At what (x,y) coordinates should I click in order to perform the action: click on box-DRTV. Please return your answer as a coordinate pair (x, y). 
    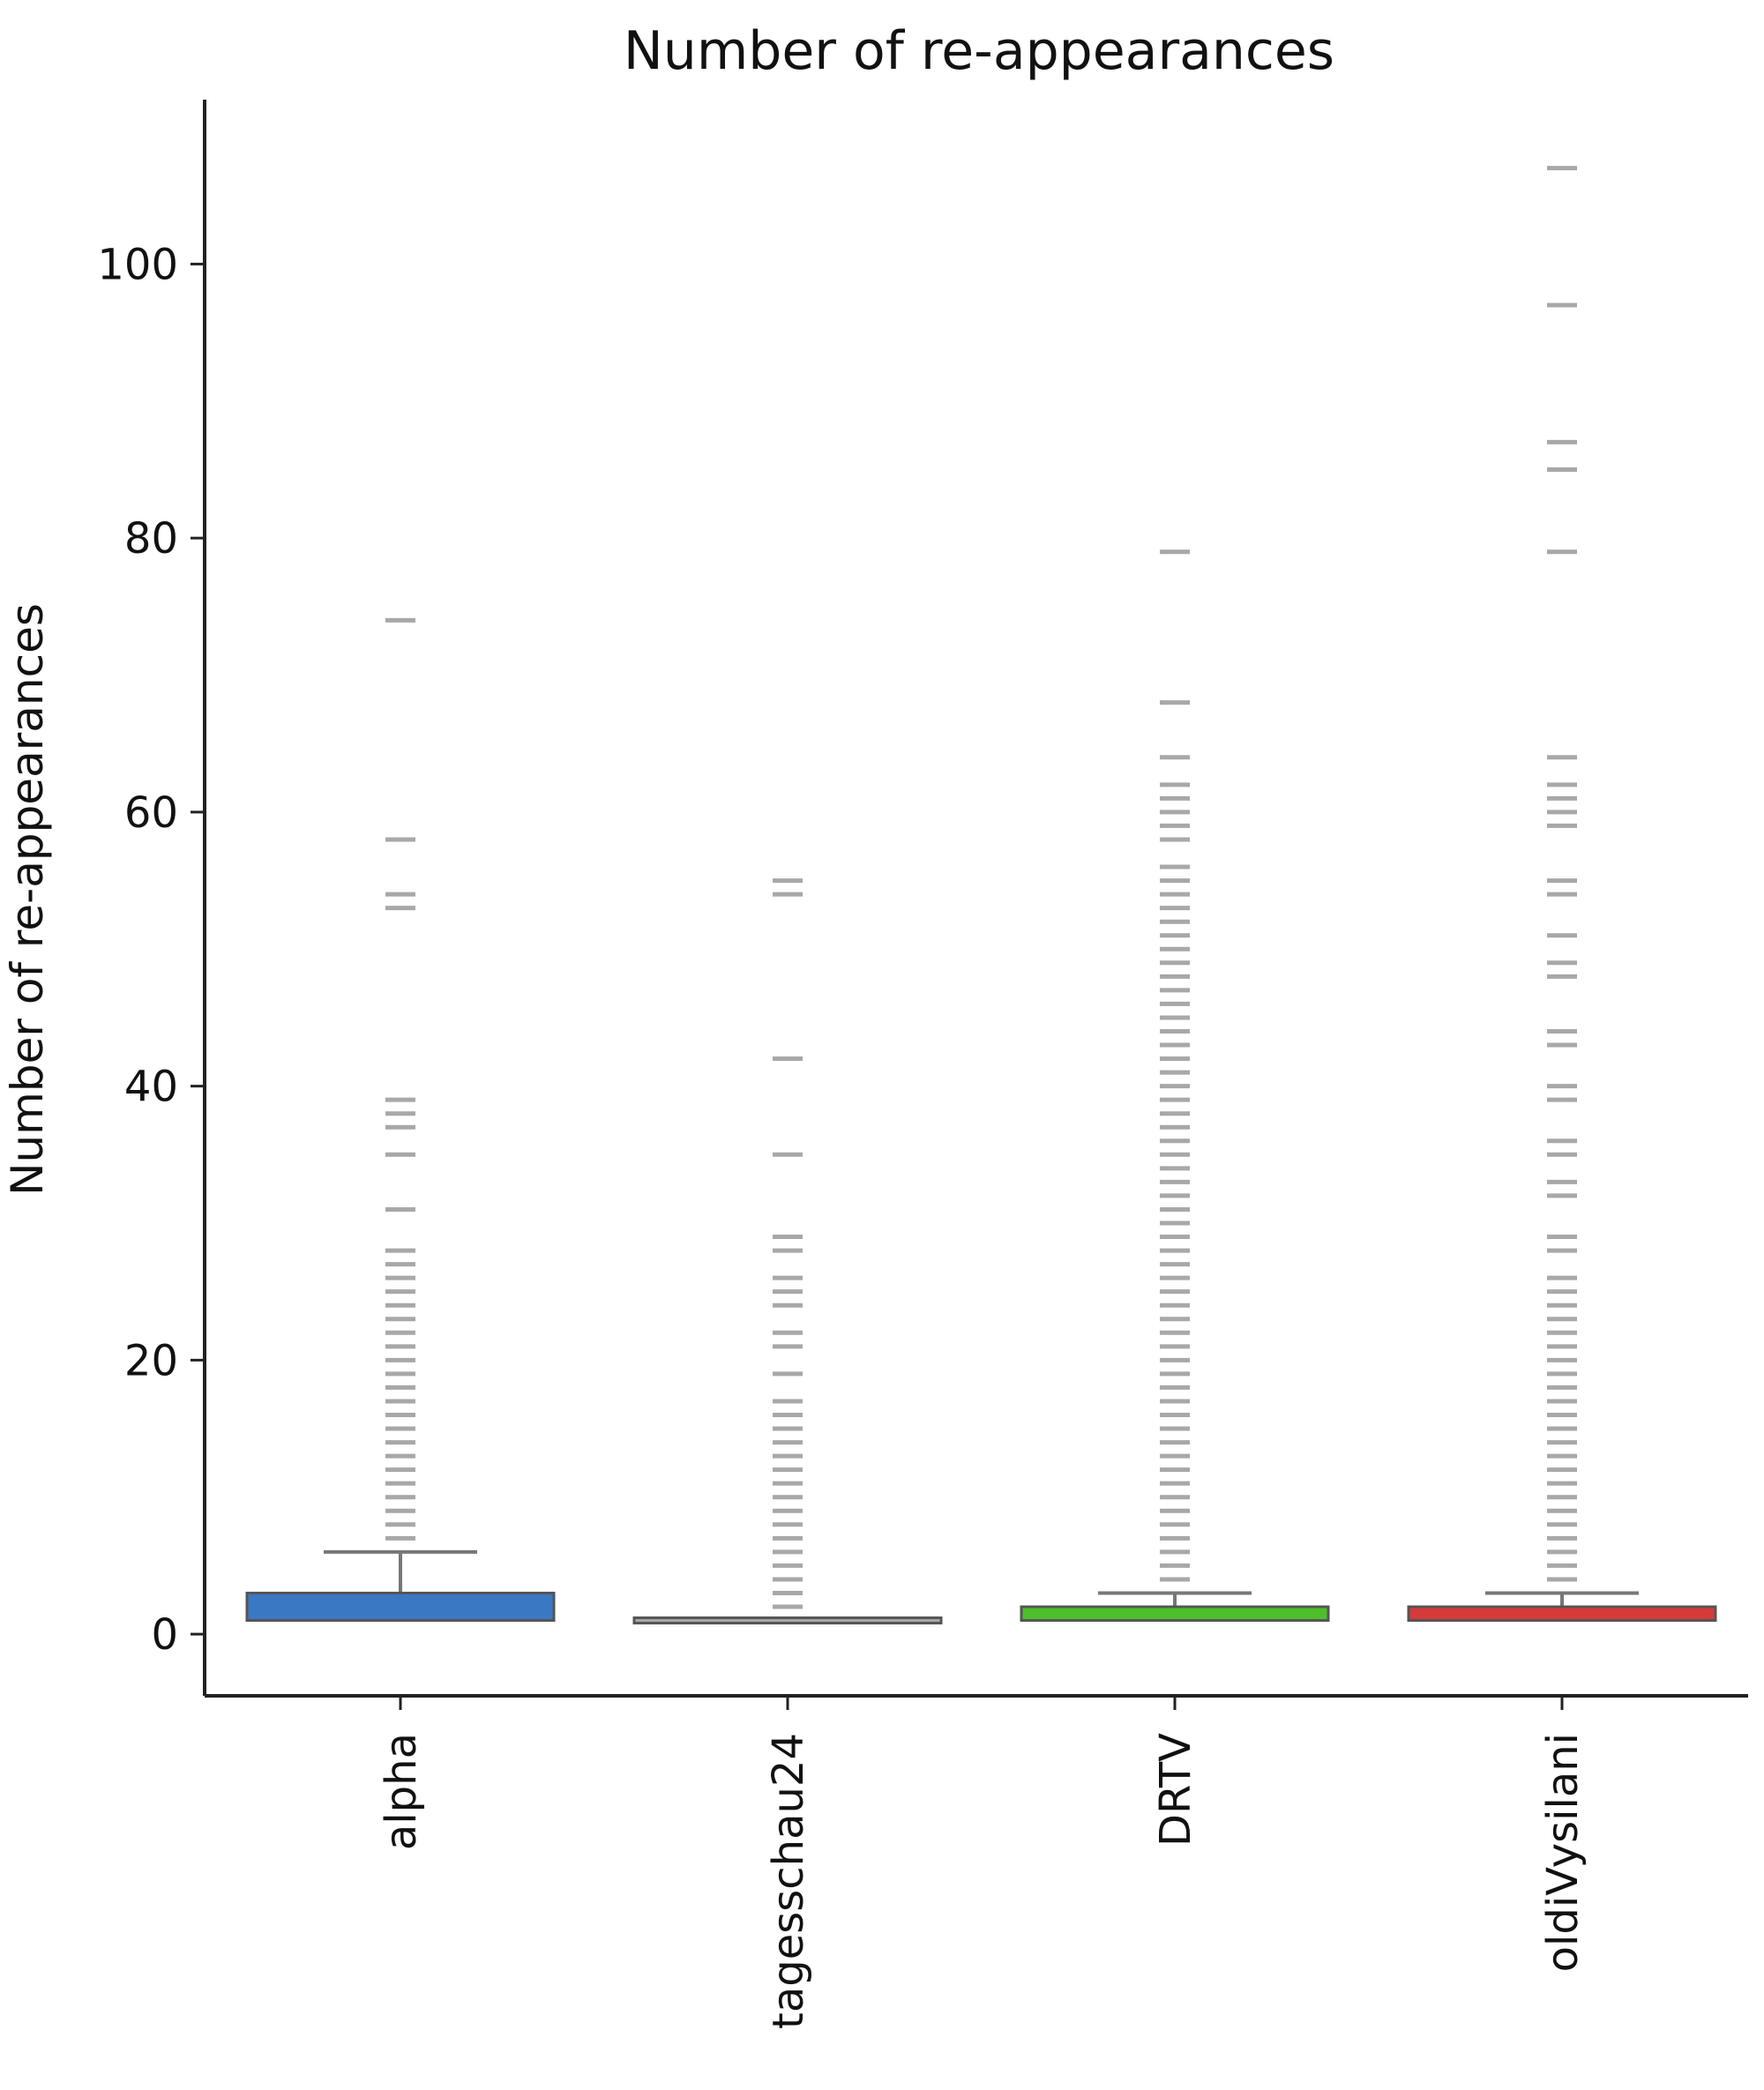
    Looking at the image, I should click on (1175, 1614).